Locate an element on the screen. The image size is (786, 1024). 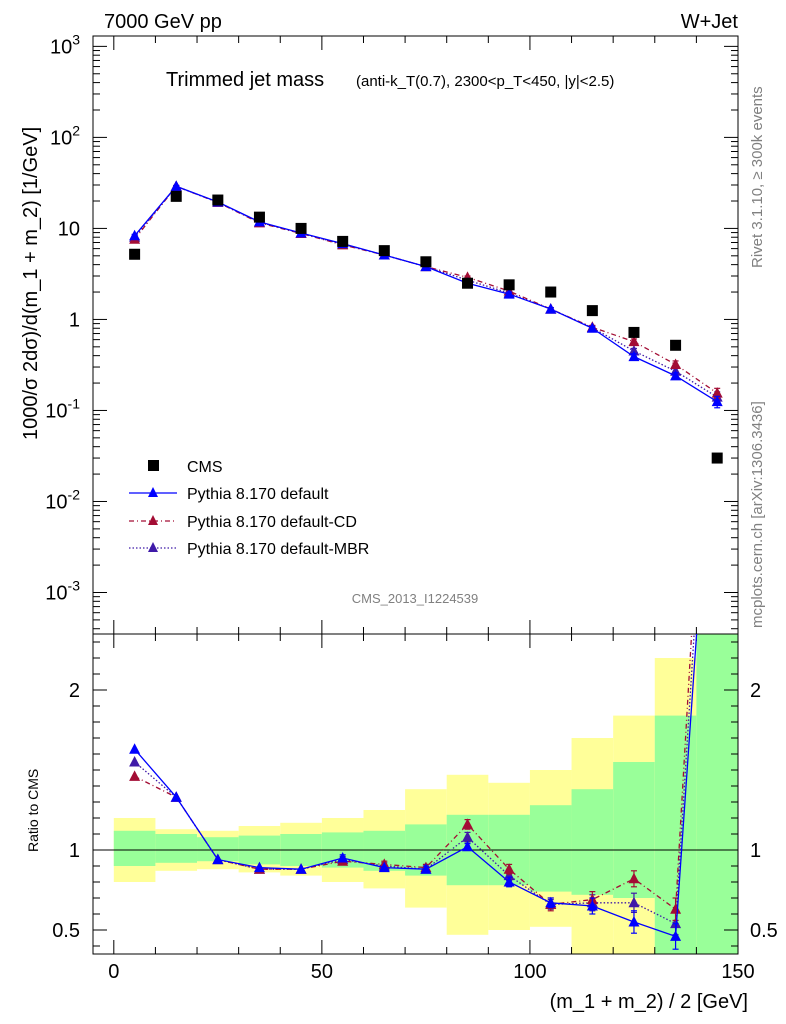
main-y-tick-label: 10³ is located at coordinates (65, 44).